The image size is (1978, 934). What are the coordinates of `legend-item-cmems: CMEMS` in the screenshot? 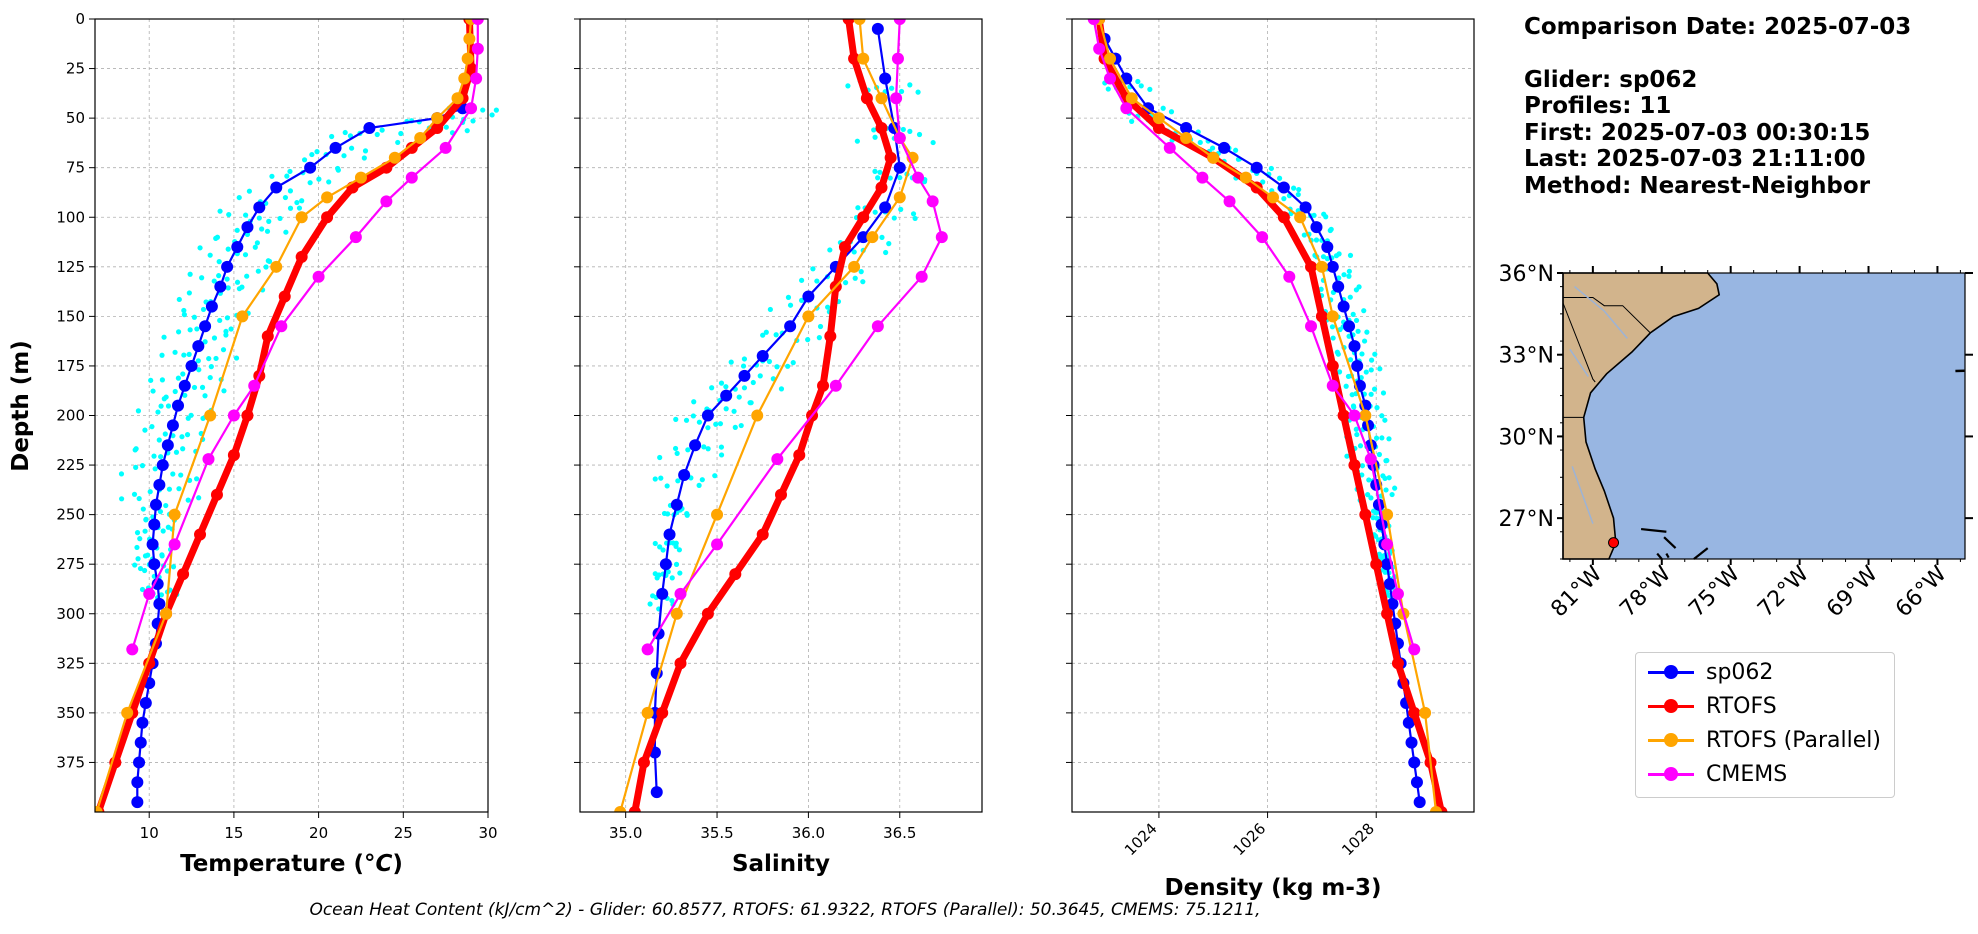 It's located at (1717, 774).